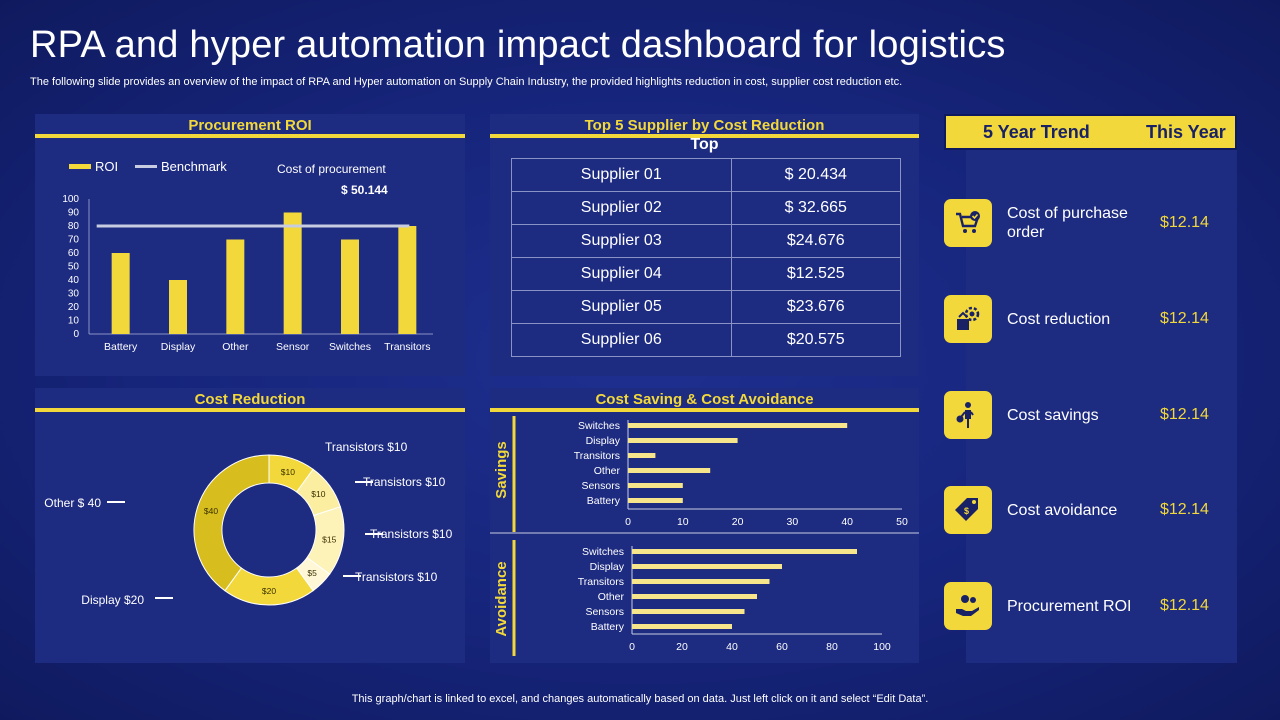 The width and height of the screenshot is (1280, 720). Describe the element at coordinates (146, 166) in the screenshot. I see `legend-benchmark-swatch` at that location.